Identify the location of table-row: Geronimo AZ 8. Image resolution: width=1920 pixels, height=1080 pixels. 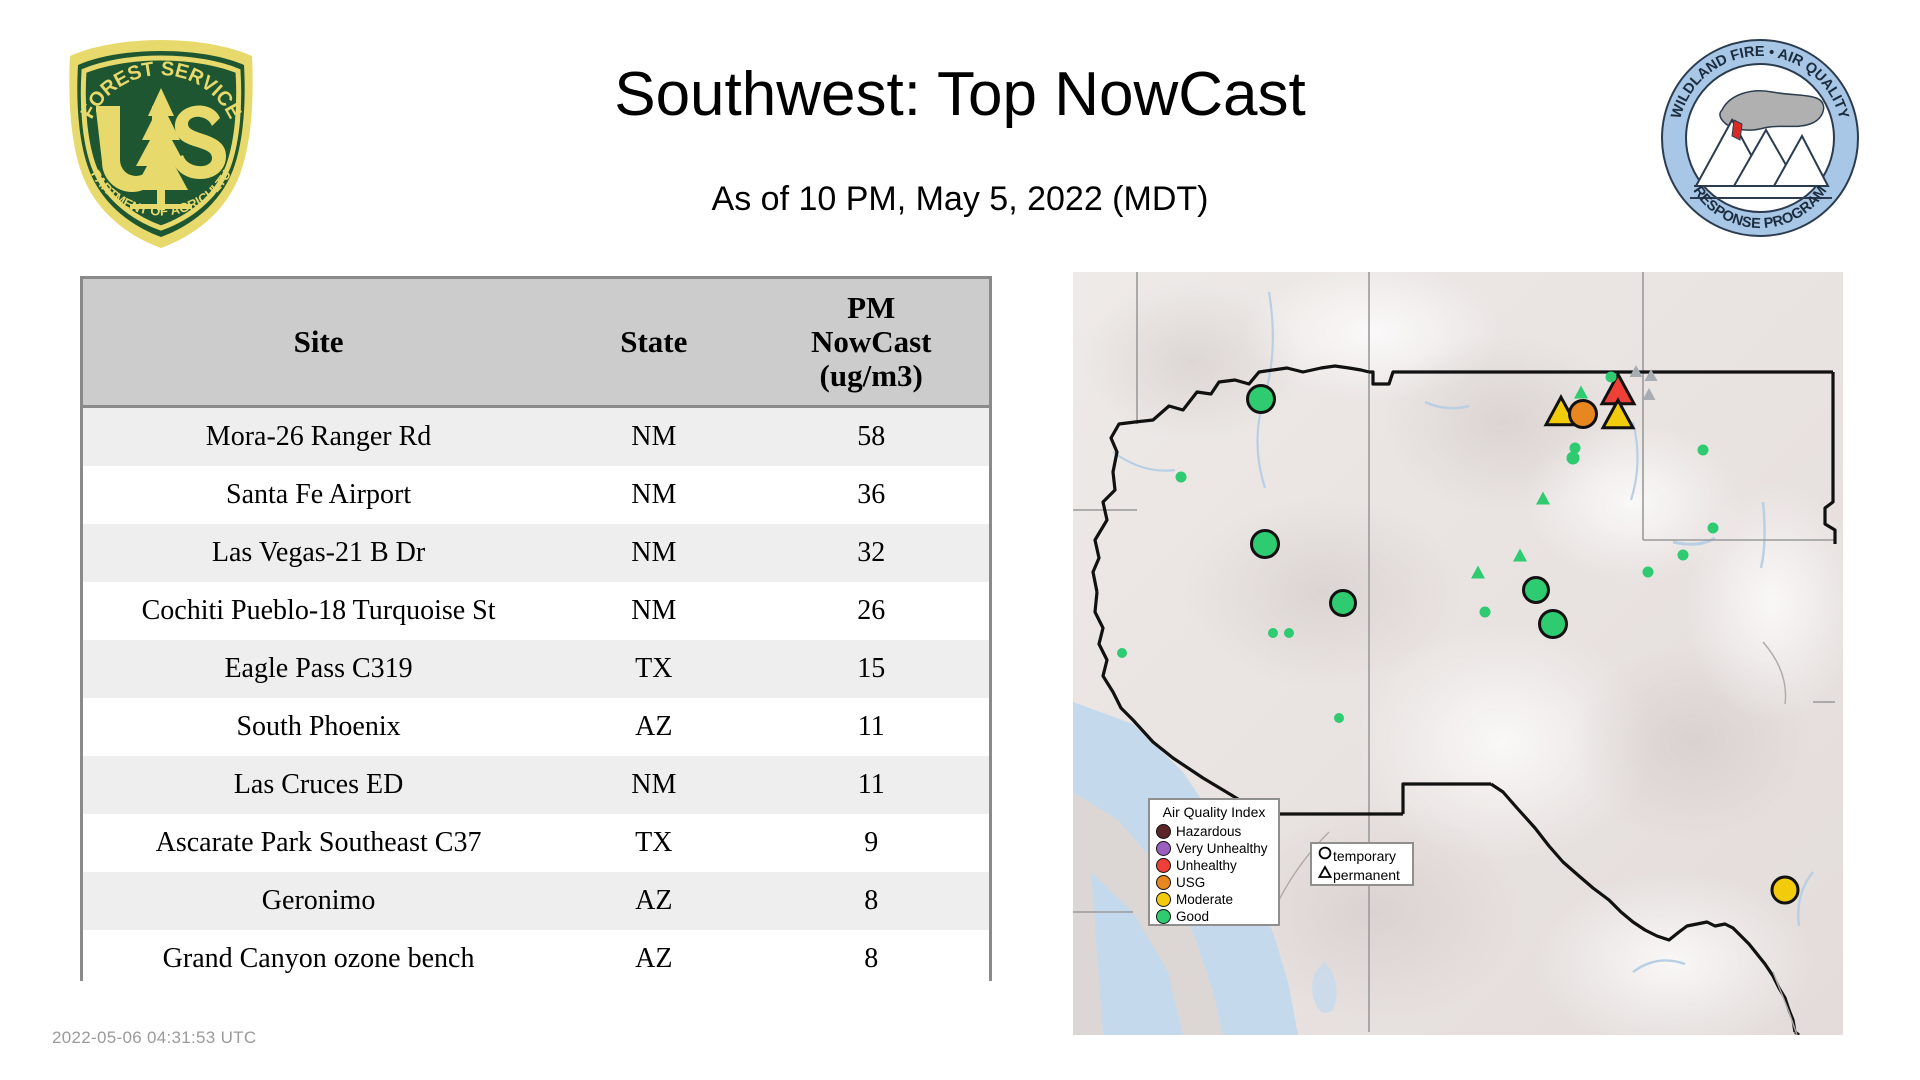
(536, 901).